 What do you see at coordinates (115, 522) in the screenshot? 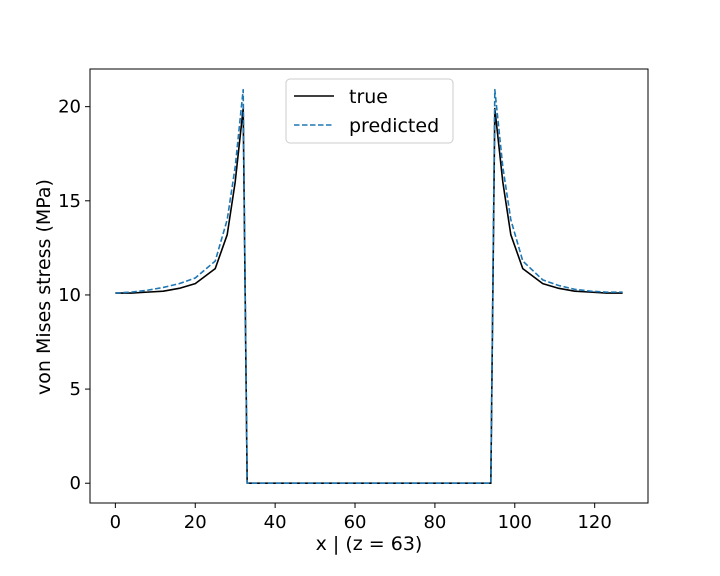
I see `x-tick-label: 0` at bounding box center [115, 522].